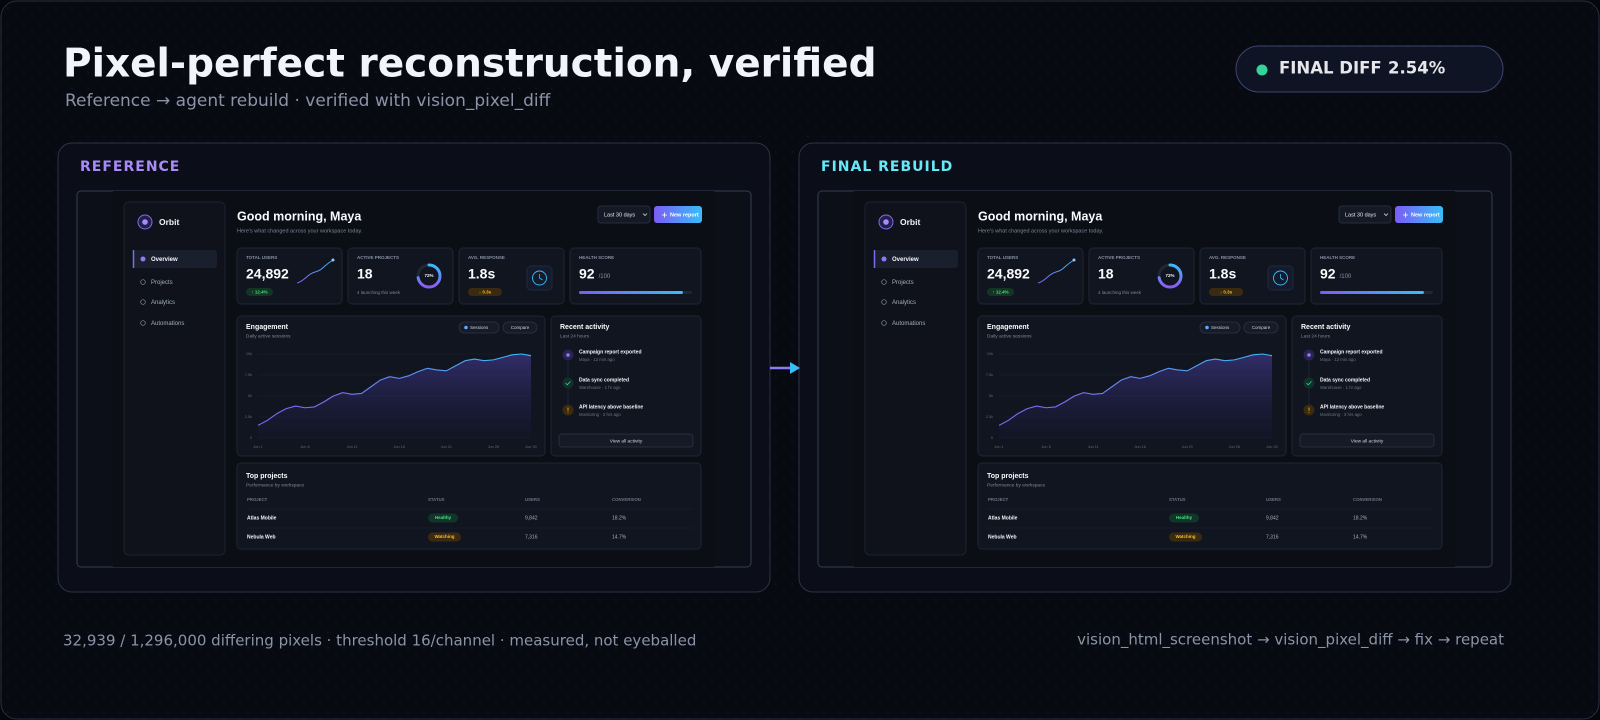  What do you see at coordinates (1135, 396) in the screenshot?
I see `area` at bounding box center [1135, 396].